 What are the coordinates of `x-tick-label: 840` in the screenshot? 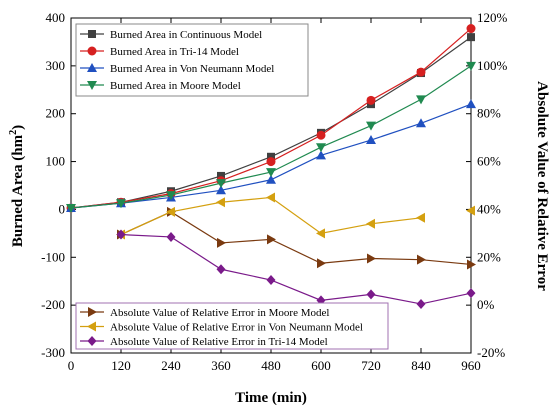 It's located at (421, 365).